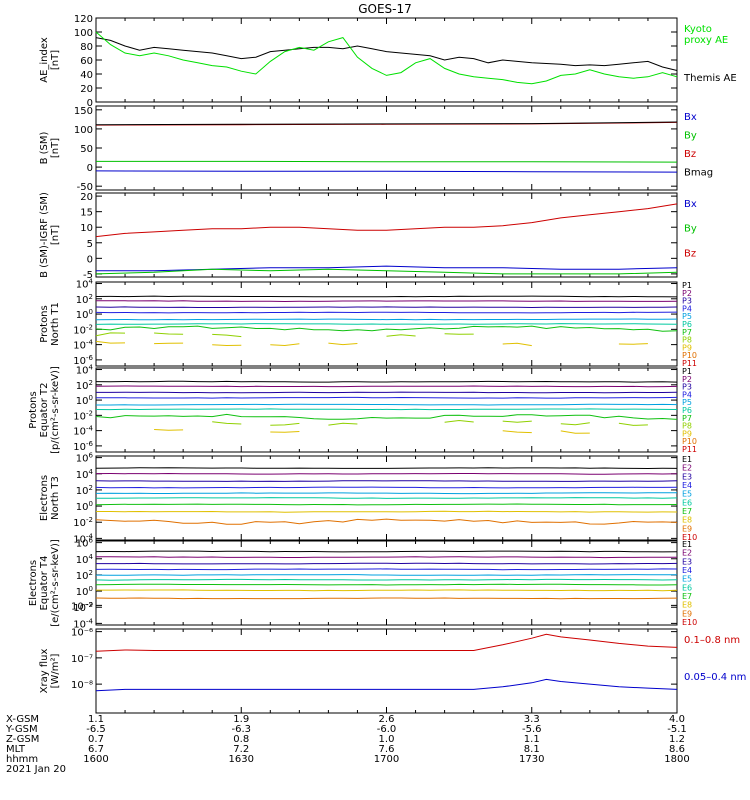 The height and width of the screenshot is (800, 750). What do you see at coordinates (44, 60) in the screenshot?
I see `y-axis-label-line: AE_index` at bounding box center [44, 60].